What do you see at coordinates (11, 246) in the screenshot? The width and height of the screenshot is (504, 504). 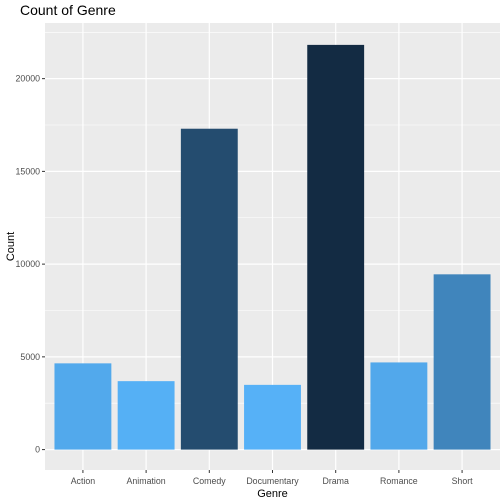 I see `y-axis-title: Count` at bounding box center [11, 246].